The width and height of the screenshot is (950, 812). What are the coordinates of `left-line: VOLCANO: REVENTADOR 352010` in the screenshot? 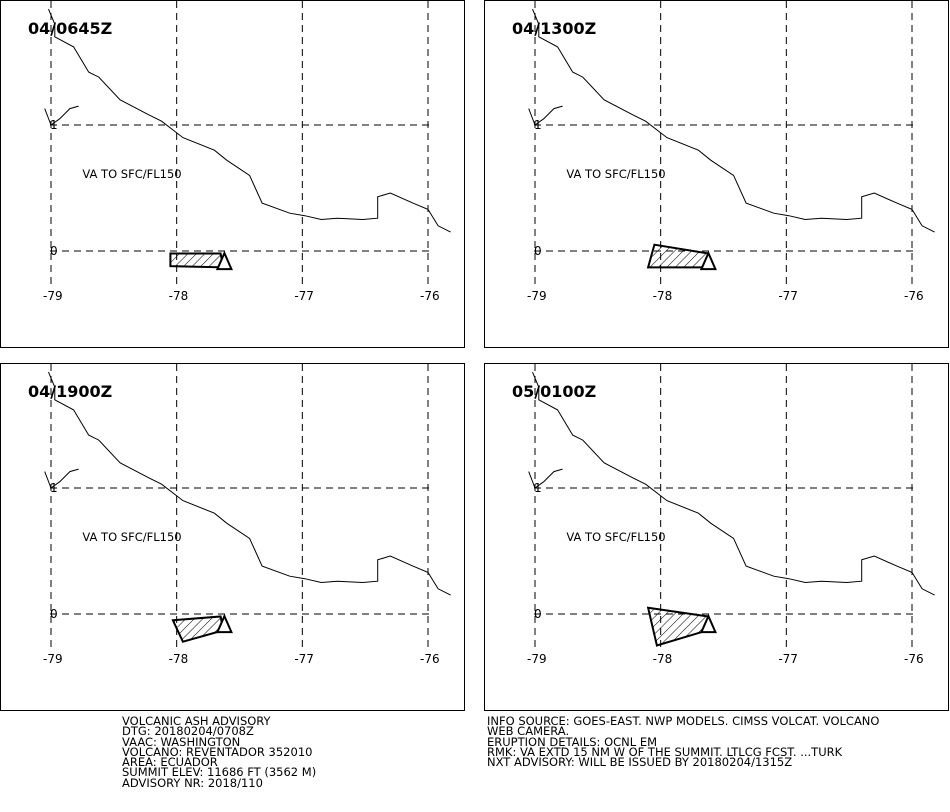 It's located at (217, 751).